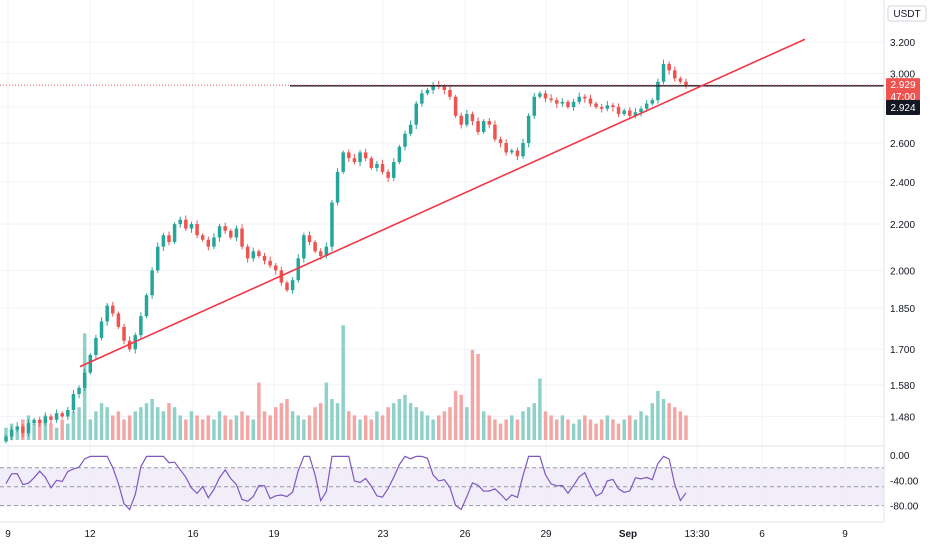 Image resolution: width=932 pixels, height=555 pixels. Describe the element at coordinates (902, 183) in the screenshot. I see `price-tick-label: 2.400` at that location.